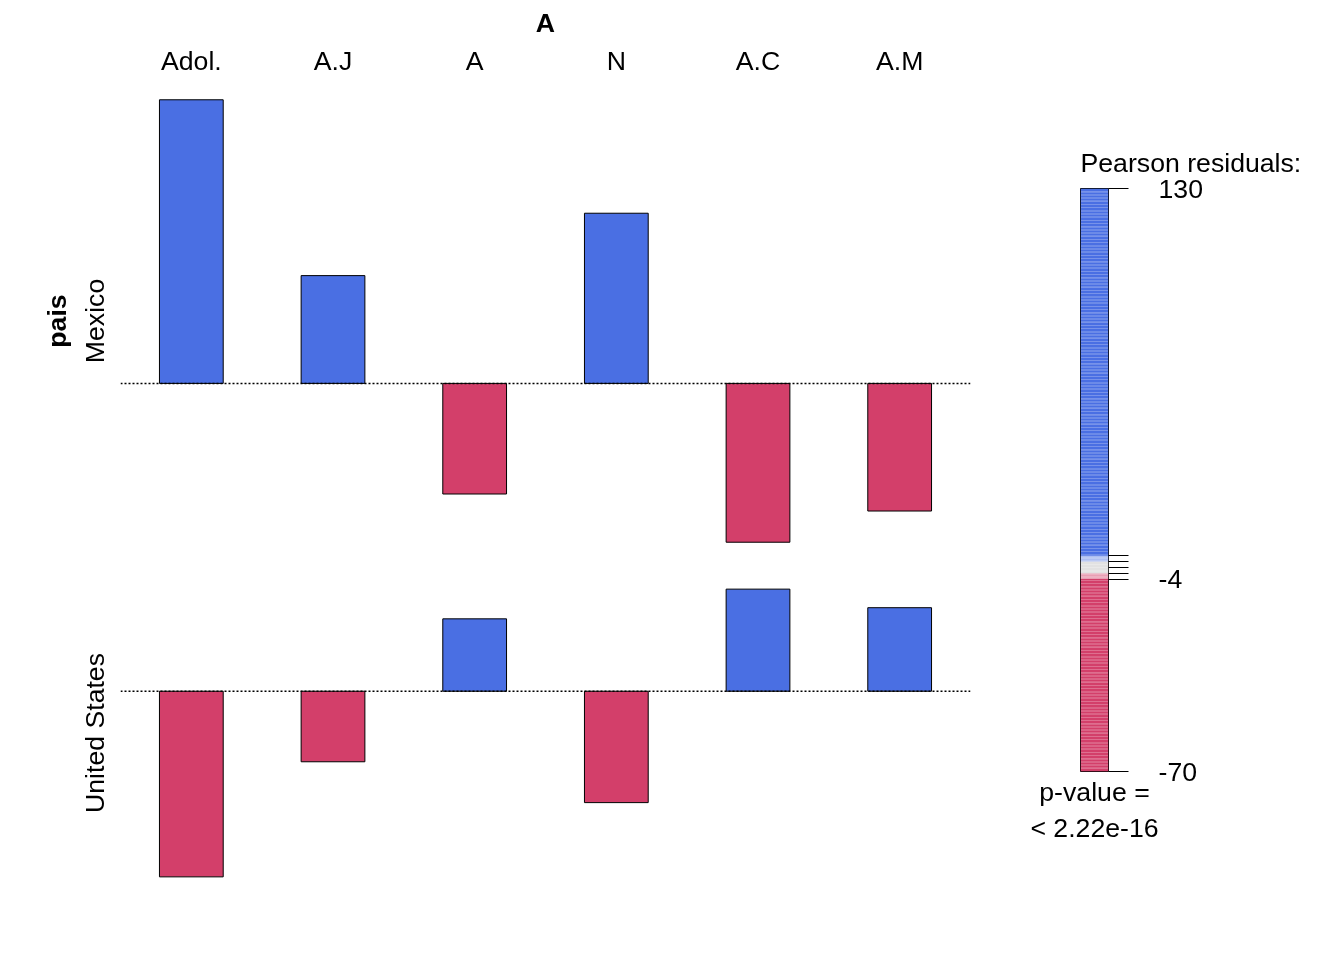 Image resolution: width=1344 pixels, height=960 pixels. Describe the element at coordinates (1170, 579) in the screenshot. I see `color-bar-label: -4` at that location.